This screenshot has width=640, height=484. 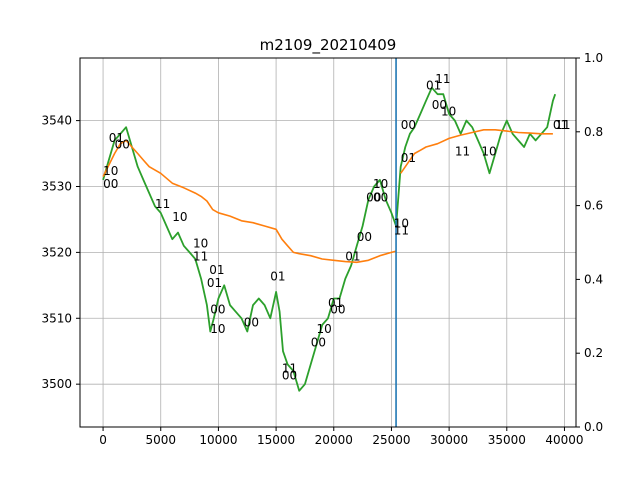 What do you see at coordinates (56, 252) in the screenshot?
I see `y-tick-label: 3520` at bounding box center [56, 252].